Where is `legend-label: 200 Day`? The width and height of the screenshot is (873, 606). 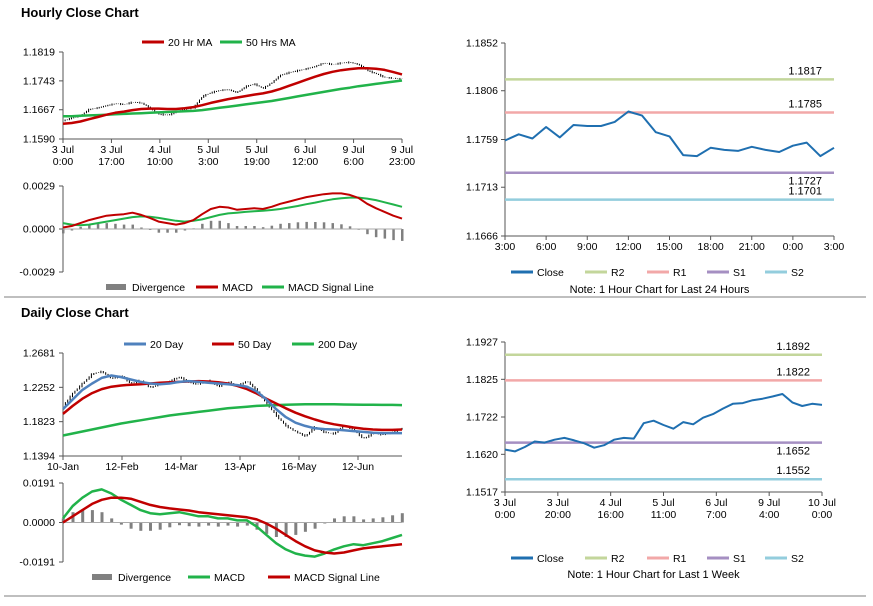
legend-label: 200 Day is located at coordinates (338, 345).